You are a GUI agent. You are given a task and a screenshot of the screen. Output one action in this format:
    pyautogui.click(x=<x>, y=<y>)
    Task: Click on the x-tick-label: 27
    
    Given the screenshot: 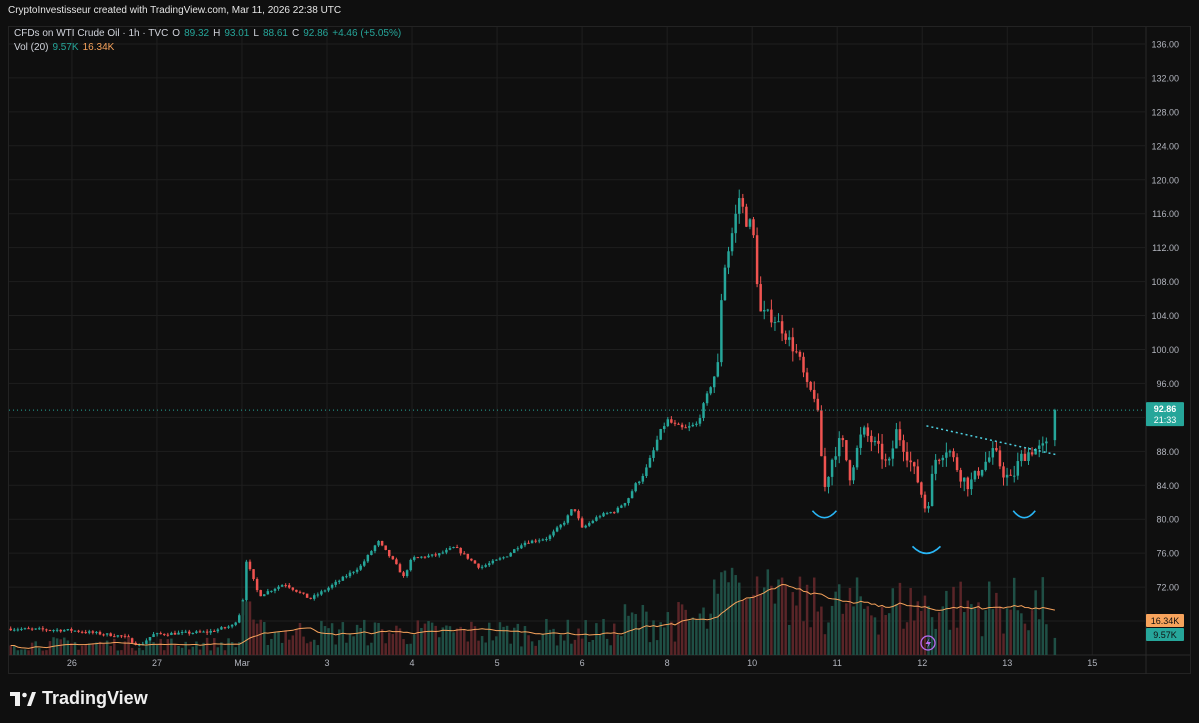 What is the action you would take?
    pyautogui.click(x=157, y=663)
    